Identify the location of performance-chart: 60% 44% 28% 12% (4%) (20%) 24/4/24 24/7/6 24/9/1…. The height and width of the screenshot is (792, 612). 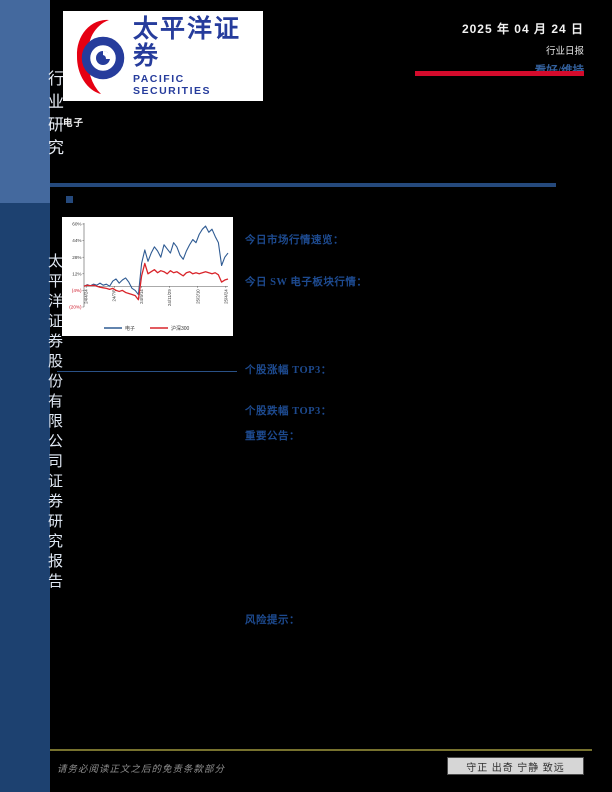
(147, 276).